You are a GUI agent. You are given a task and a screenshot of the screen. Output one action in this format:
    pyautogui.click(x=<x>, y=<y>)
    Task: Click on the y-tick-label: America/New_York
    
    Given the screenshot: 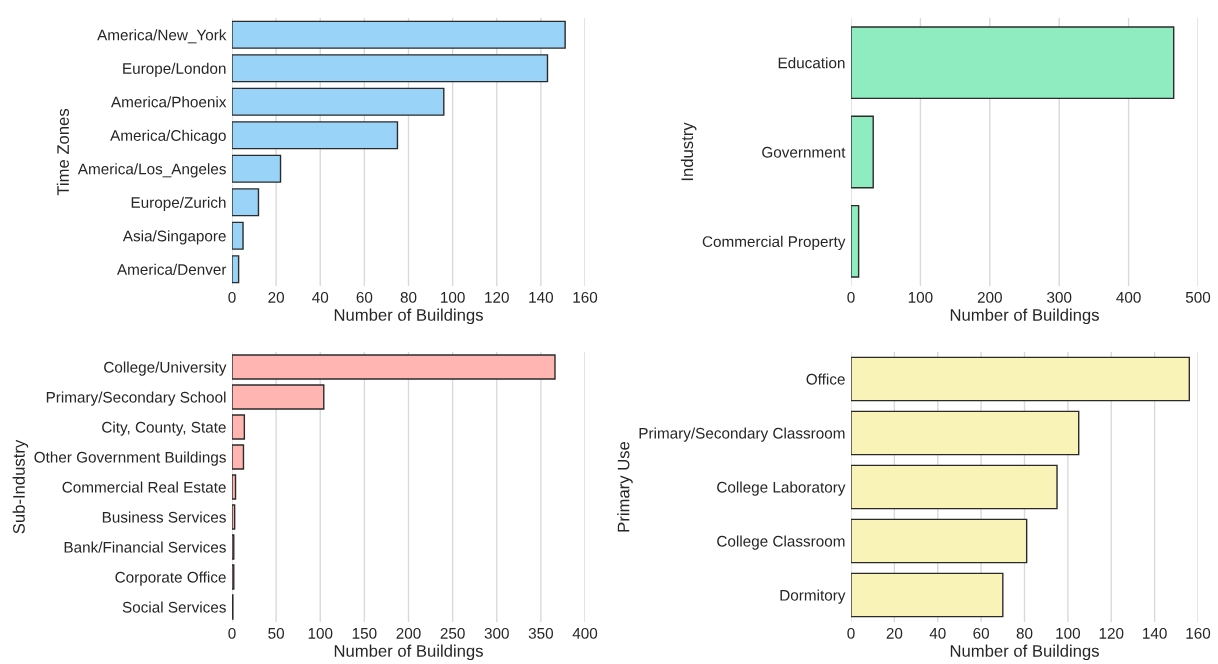 What is the action you would take?
    pyautogui.click(x=162, y=36)
    